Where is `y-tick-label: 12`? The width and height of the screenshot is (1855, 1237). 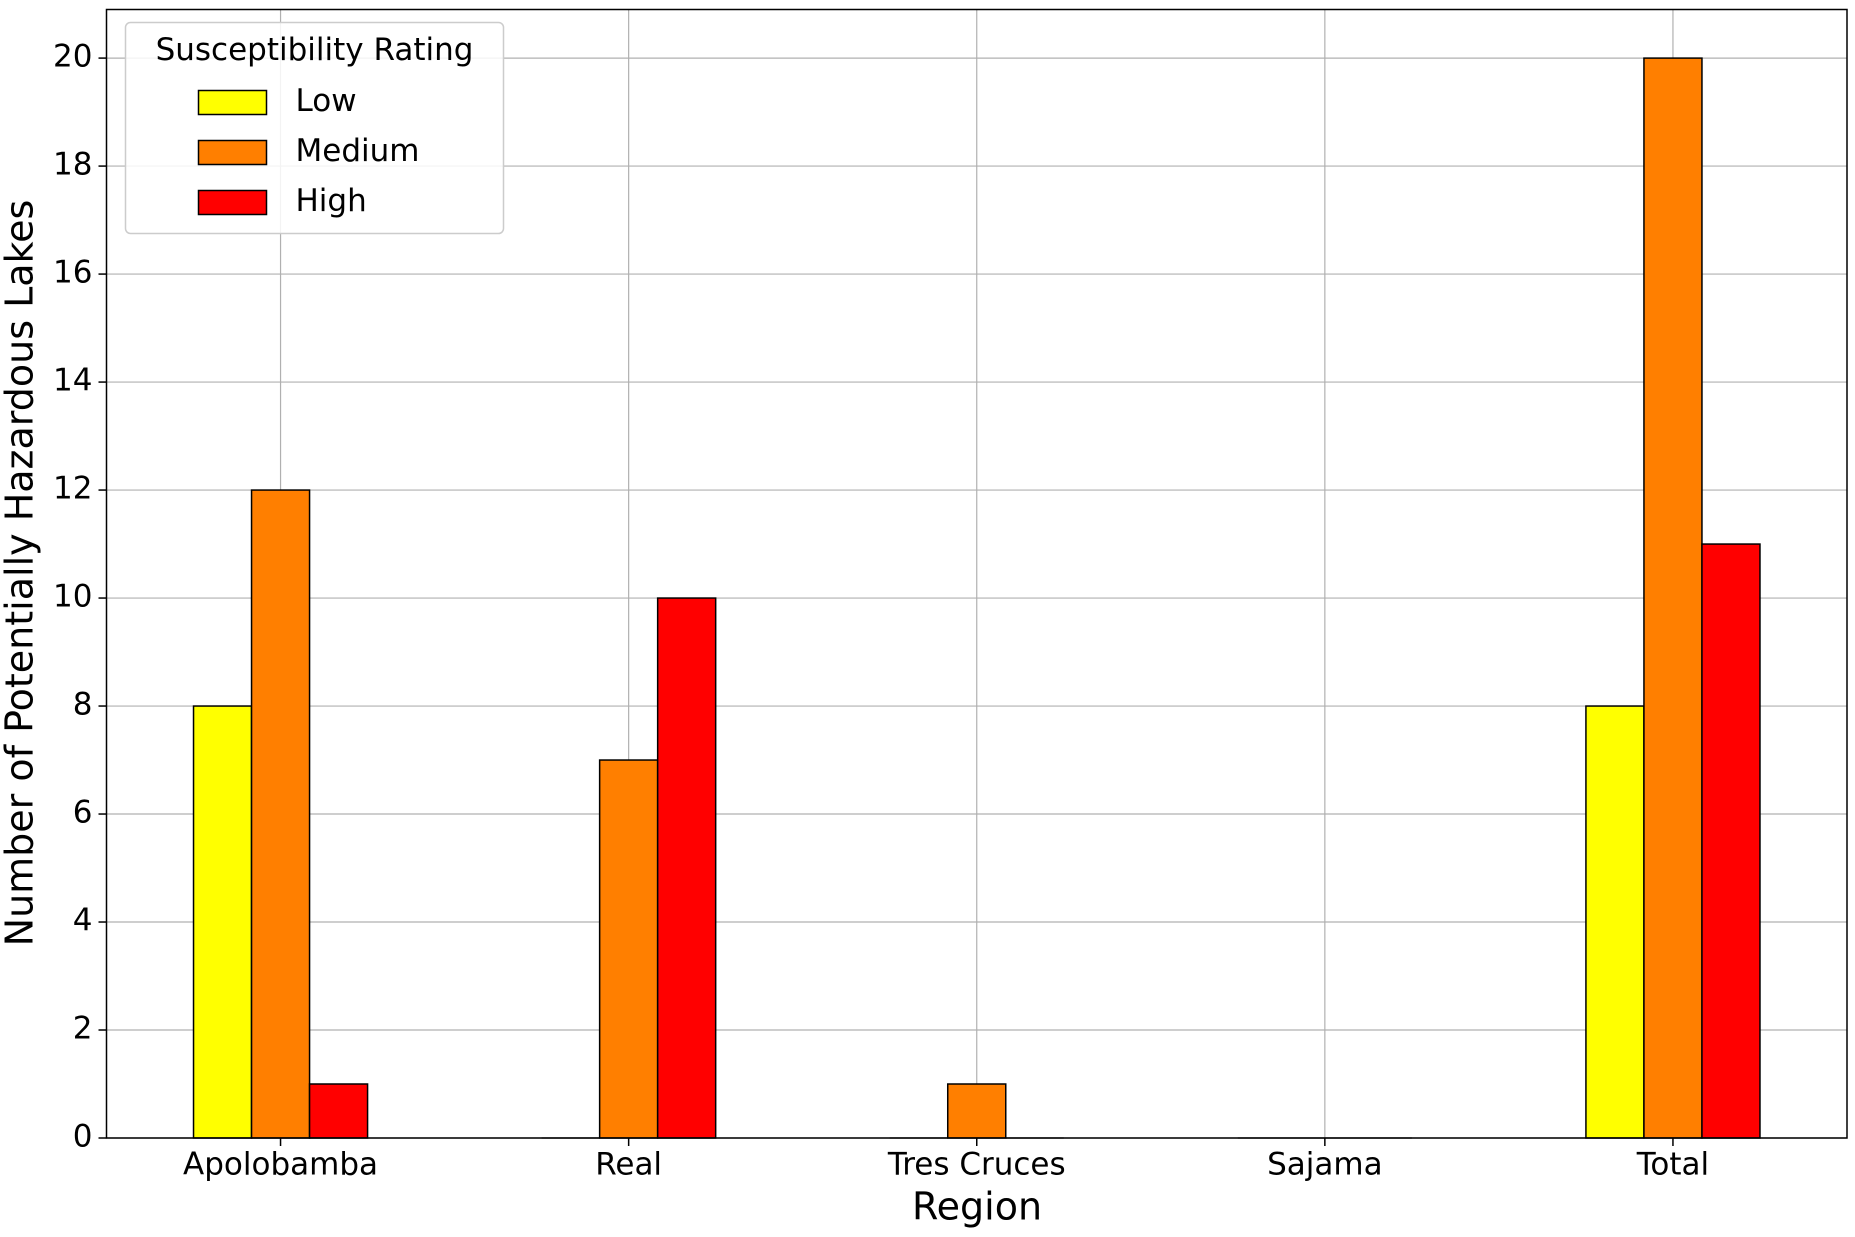 y-tick-label: 12 is located at coordinates (72, 489).